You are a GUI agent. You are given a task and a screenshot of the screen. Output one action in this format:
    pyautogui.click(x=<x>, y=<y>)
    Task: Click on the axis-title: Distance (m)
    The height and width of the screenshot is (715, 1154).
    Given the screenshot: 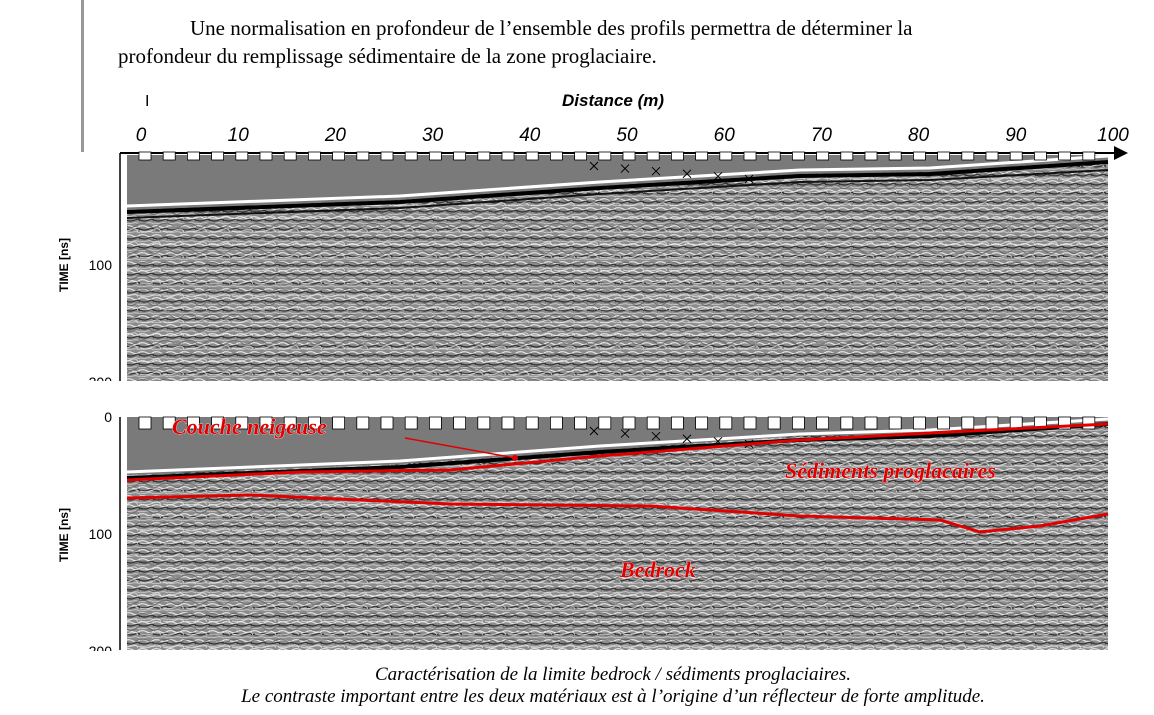 What is the action you would take?
    pyautogui.click(x=613, y=100)
    